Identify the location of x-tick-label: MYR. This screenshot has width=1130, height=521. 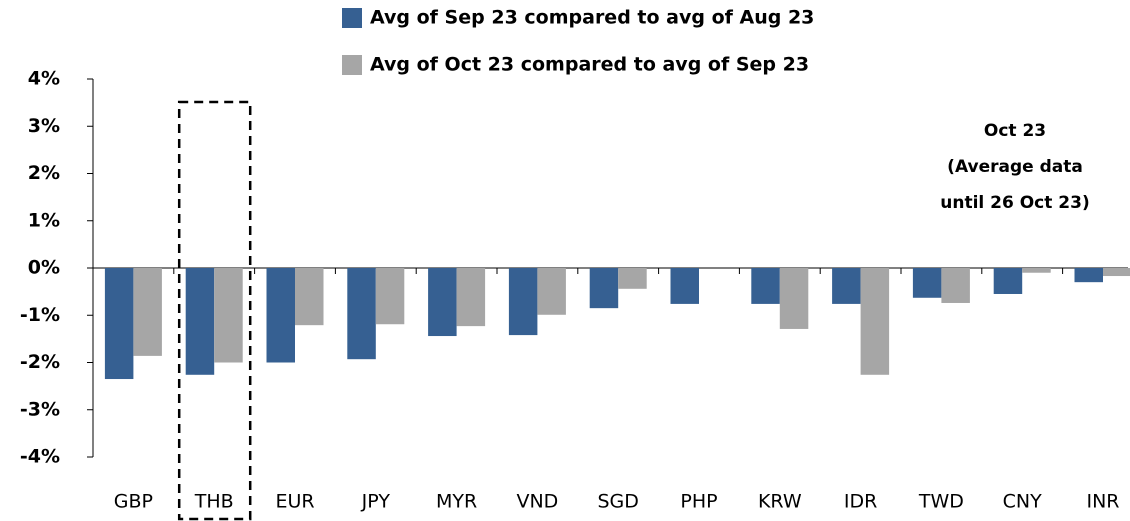
(456, 502).